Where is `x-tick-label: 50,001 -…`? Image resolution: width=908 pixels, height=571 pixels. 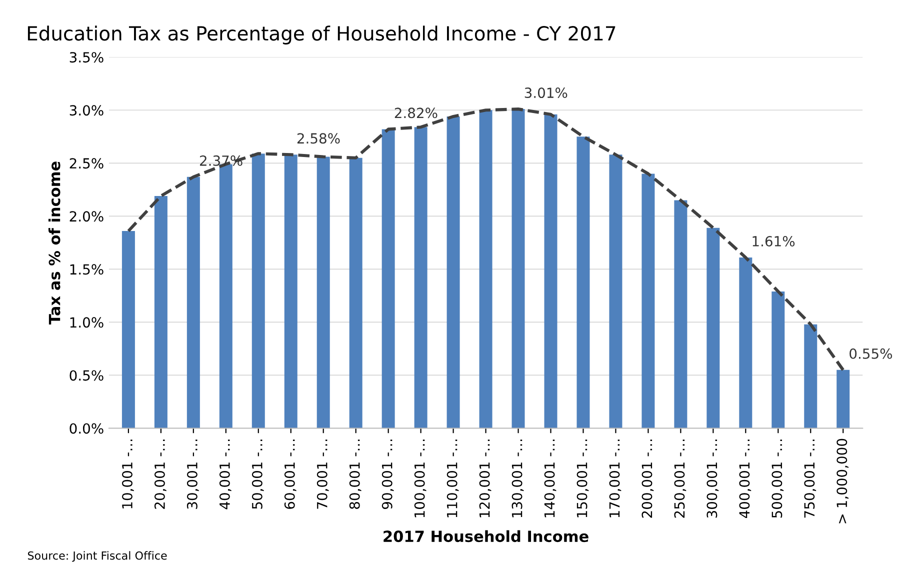
x-tick-label: 50,001 -… is located at coordinates (258, 474).